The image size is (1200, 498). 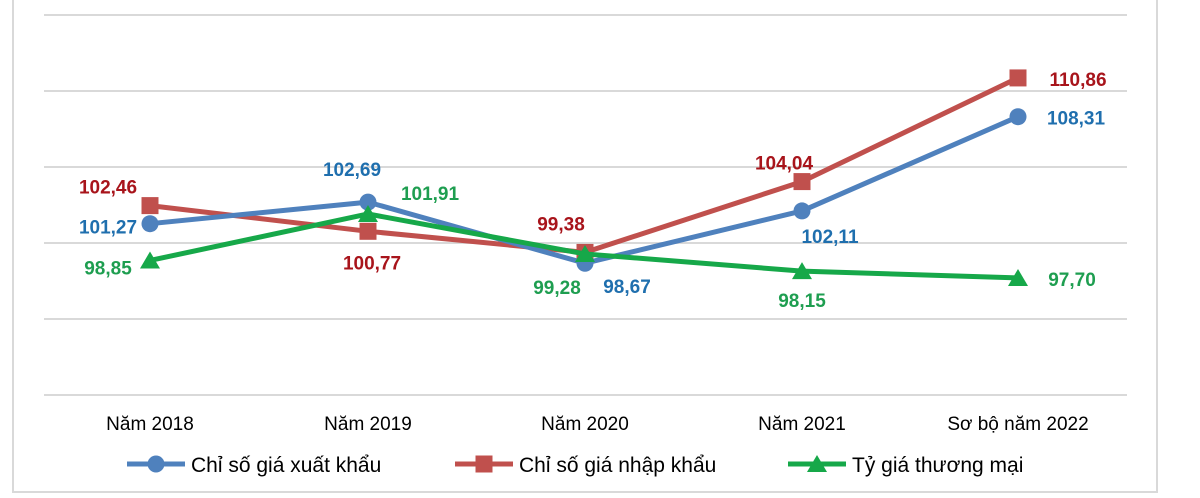 I want to click on legend-item: Chỉ số giá nhập khẩu, so click(x=585, y=465).